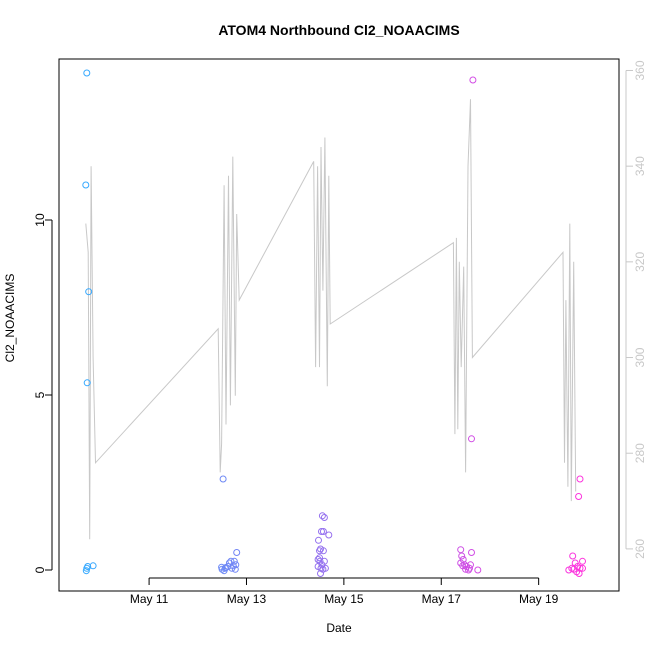 The height and width of the screenshot is (650, 650). Describe the element at coordinates (339, 628) in the screenshot. I see `x-axis-label: Date` at that location.